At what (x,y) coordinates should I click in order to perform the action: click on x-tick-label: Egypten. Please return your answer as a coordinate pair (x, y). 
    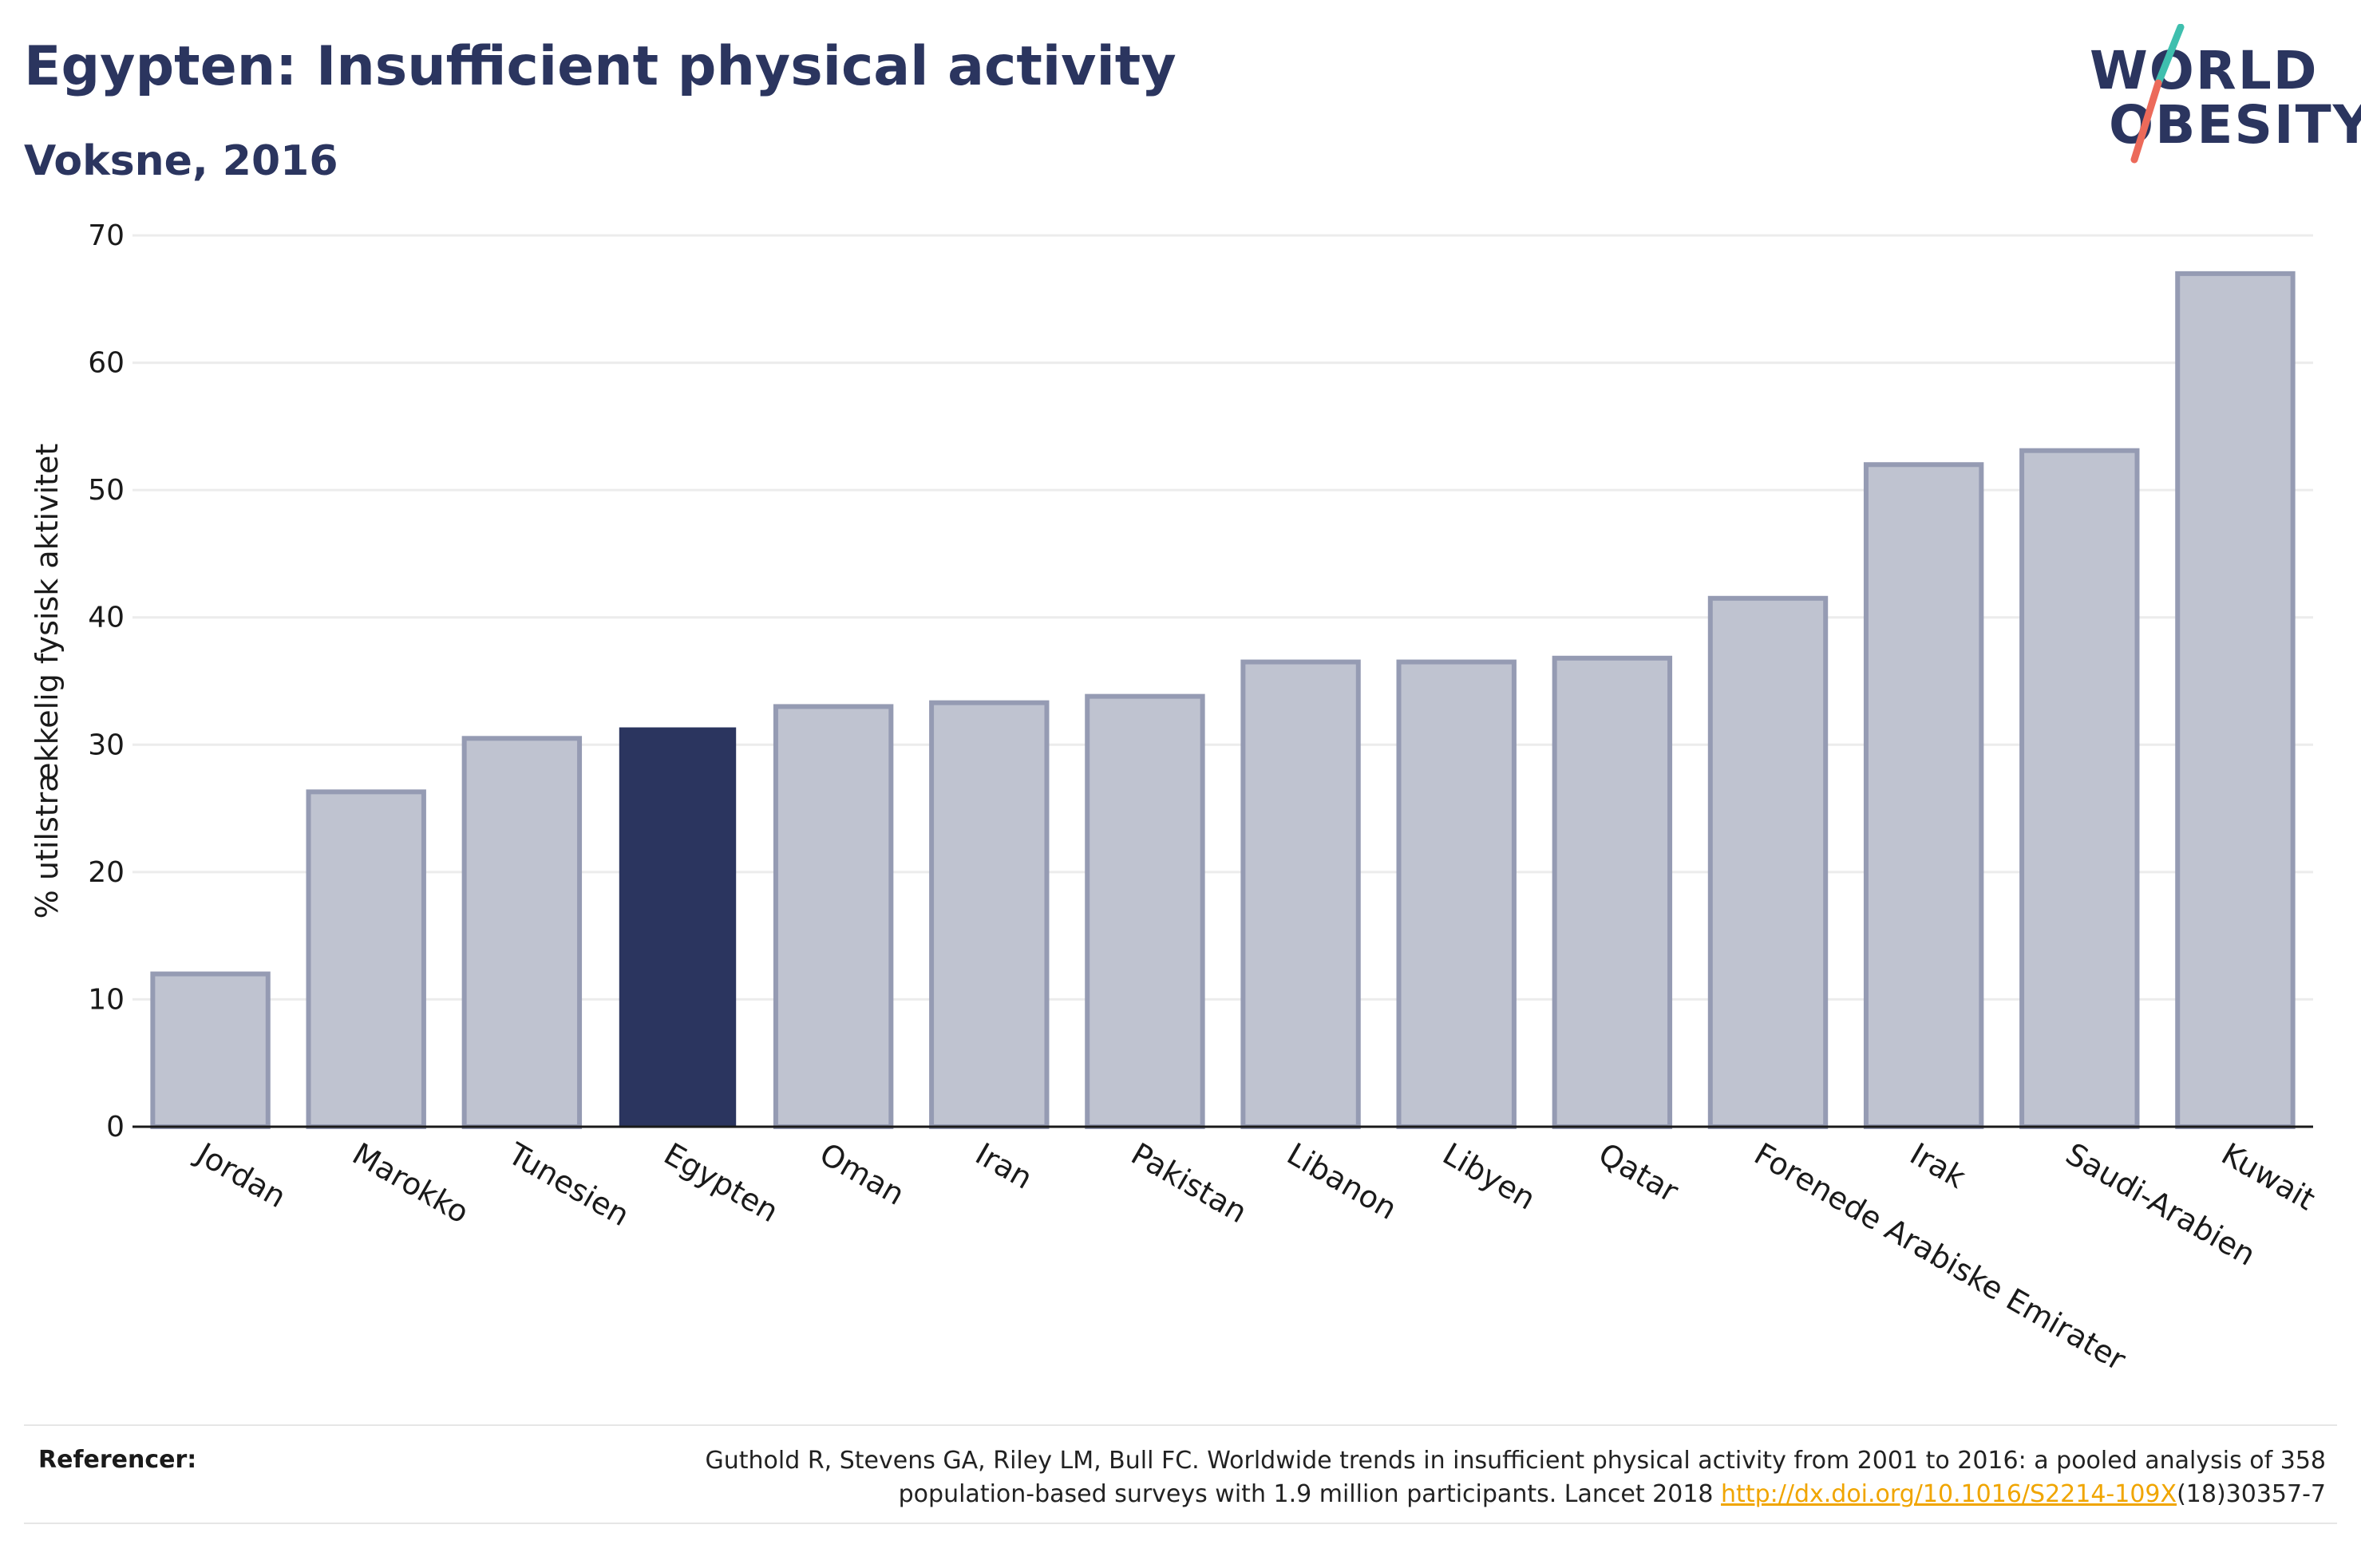
    Looking at the image, I should click on (721, 1183).